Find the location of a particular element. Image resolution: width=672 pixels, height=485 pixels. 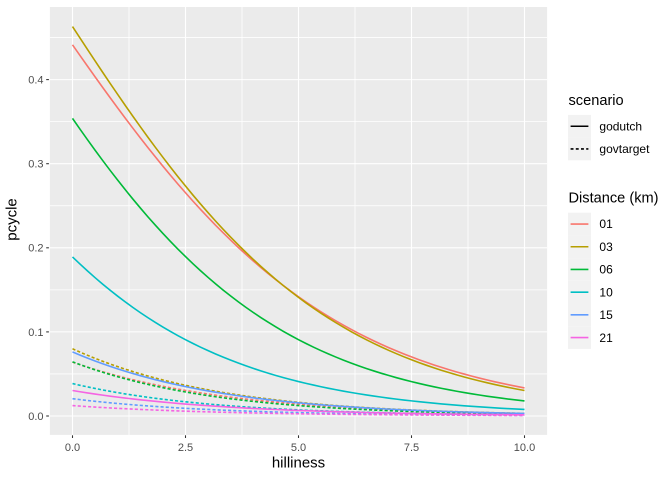

svg-text: 2.5 is located at coordinates (185, 448).